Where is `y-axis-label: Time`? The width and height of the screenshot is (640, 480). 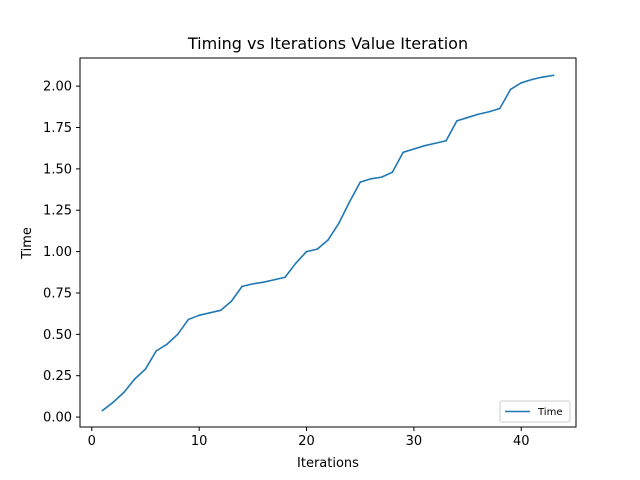 y-axis-label: Time is located at coordinates (27, 243).